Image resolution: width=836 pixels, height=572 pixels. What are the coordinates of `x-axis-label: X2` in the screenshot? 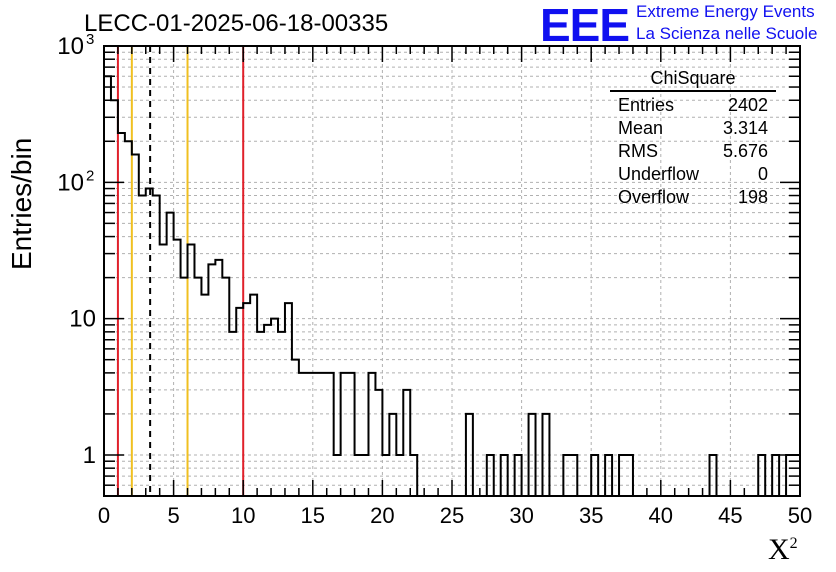 It's located at (783, 550).